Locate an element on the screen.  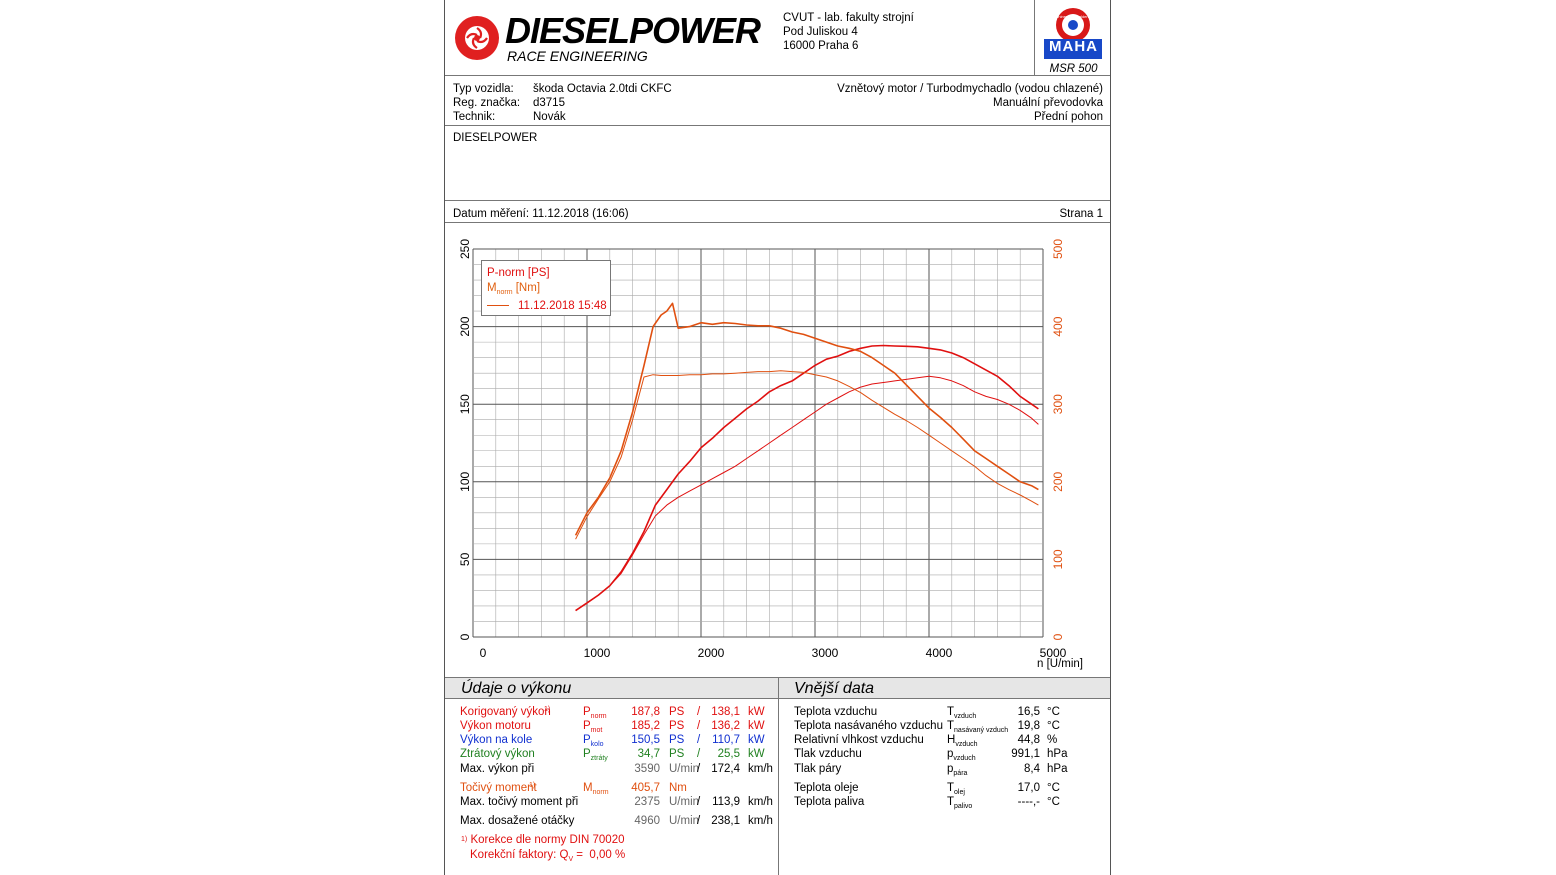
ext-title: Vnější data is located at coordinates (834, 688).